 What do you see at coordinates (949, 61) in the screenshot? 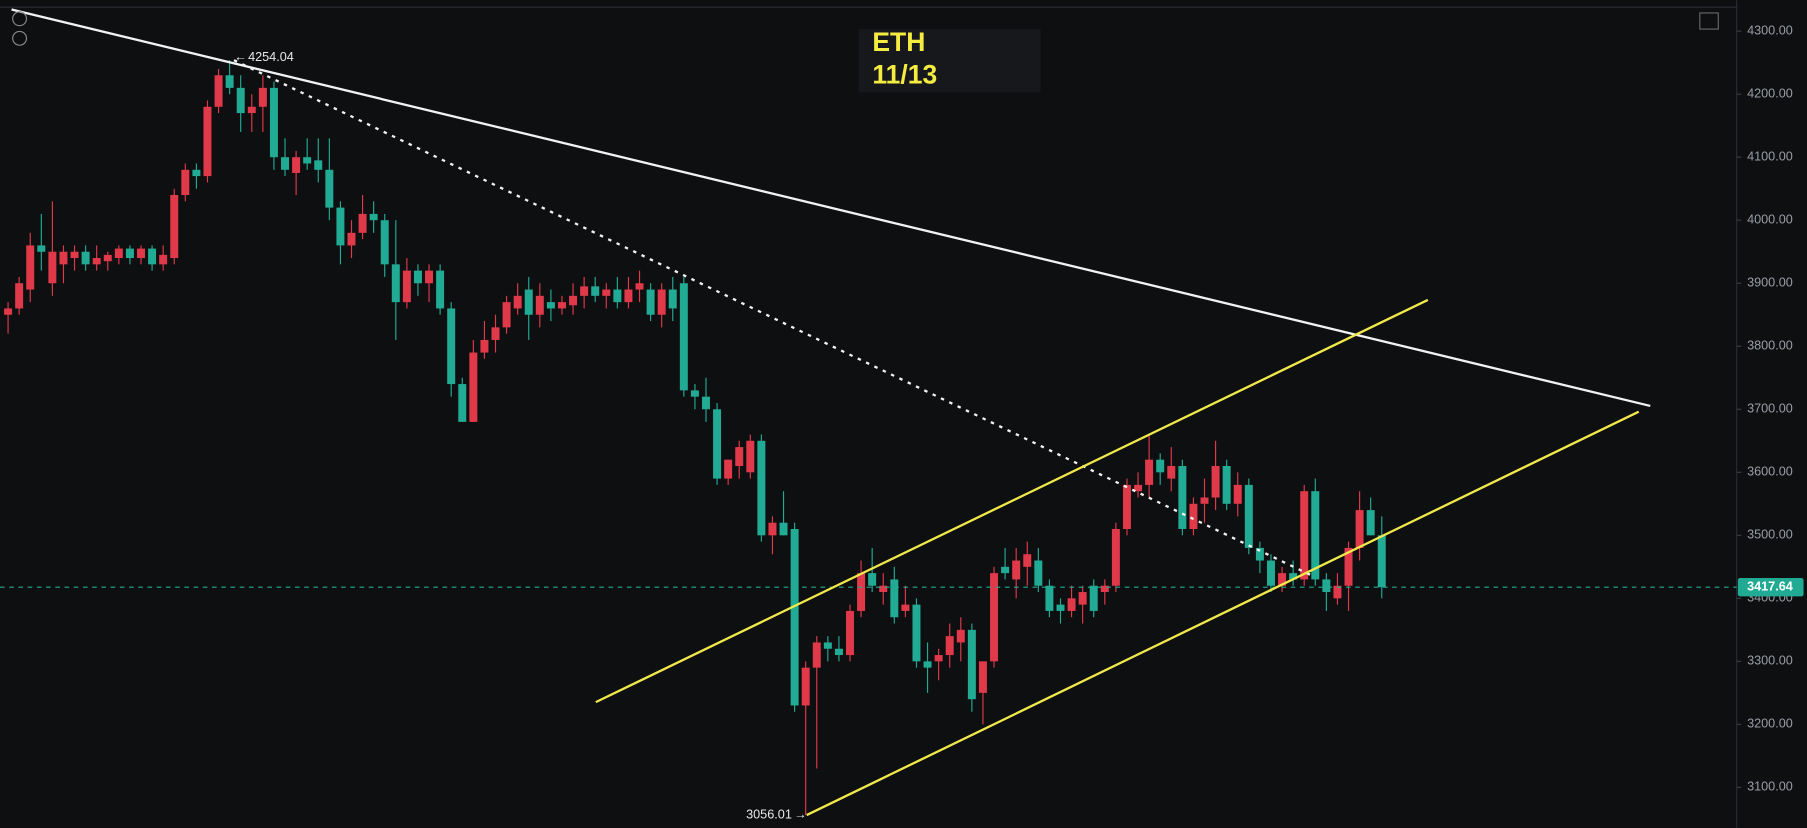
I see `title-box` at bounding box center [949, 61].